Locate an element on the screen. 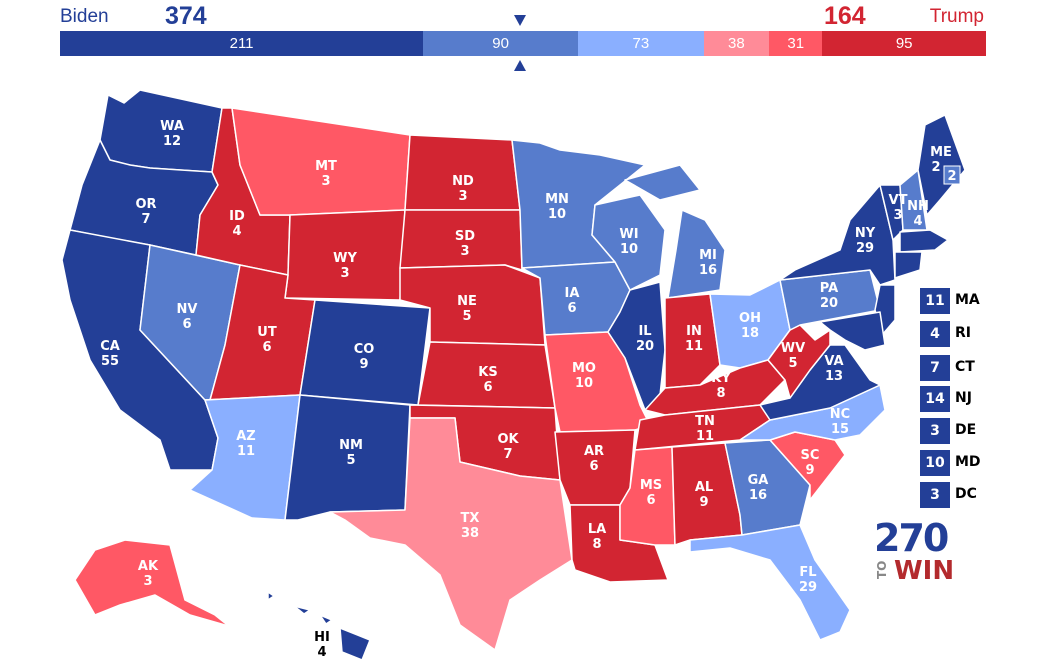 Image resolution: width=1050 pixels, height=670 pixels. state-AK is located at coordinates (157, 587).